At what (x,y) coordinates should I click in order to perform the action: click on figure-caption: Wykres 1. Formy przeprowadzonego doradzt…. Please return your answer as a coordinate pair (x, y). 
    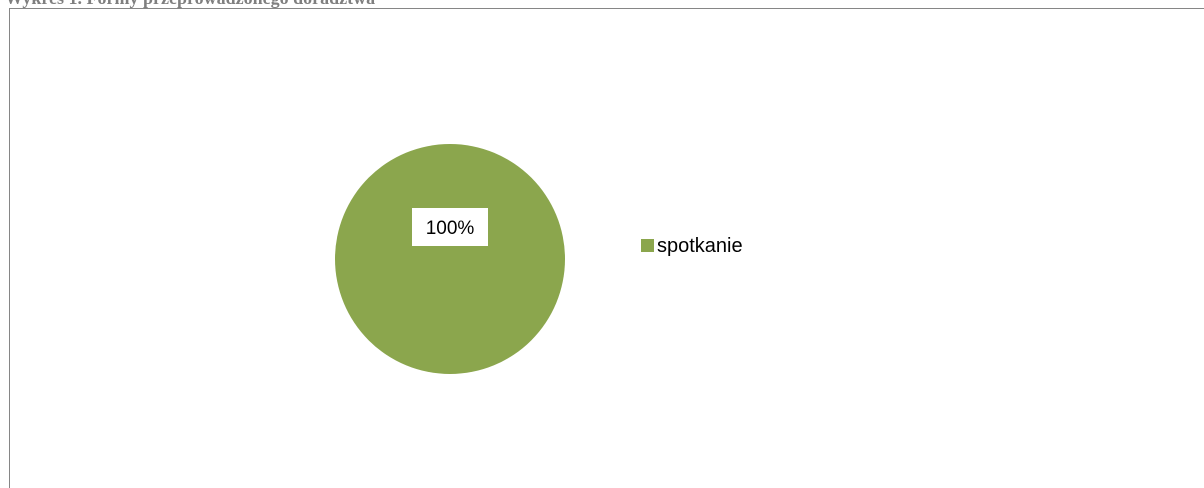
    Looking at the image, I should click on (190, 4).